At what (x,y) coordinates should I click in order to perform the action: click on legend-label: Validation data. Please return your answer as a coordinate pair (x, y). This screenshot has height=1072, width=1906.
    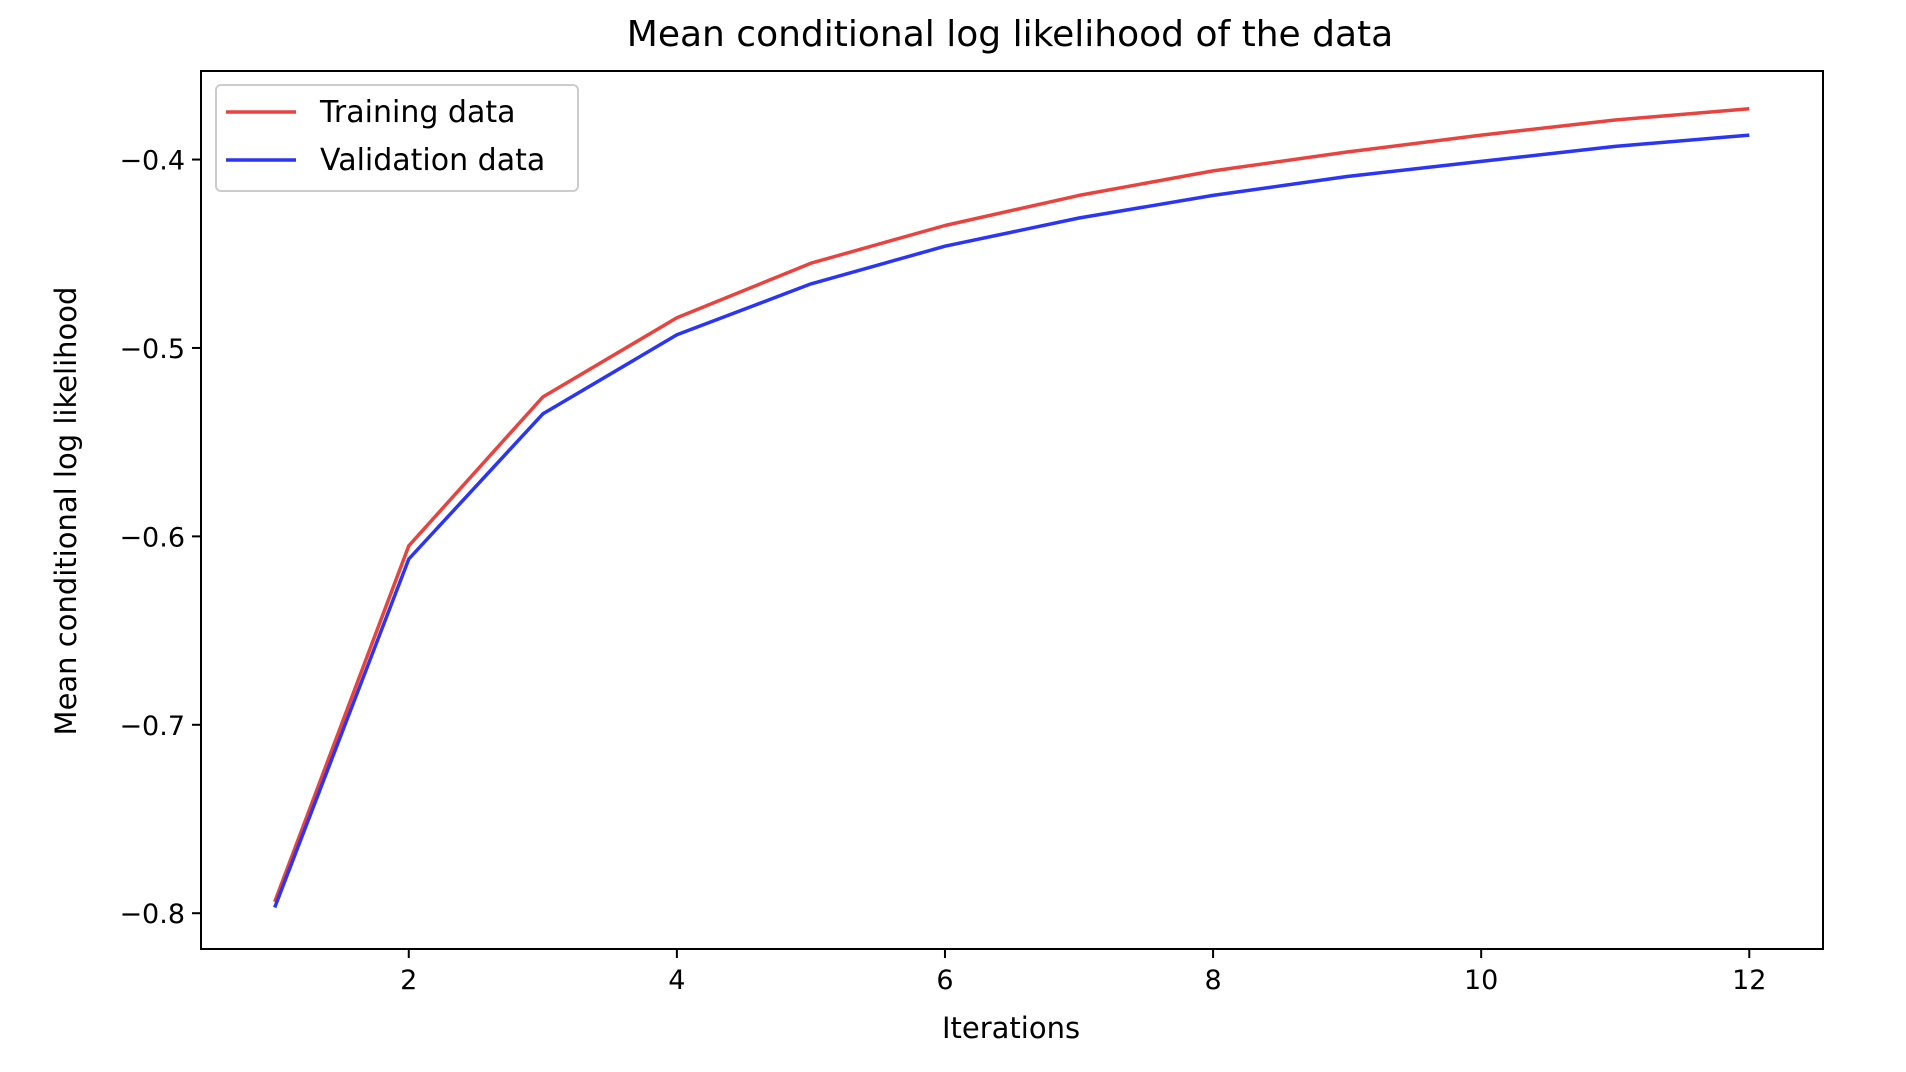
    Looking at the image, I should click on (432, 160).